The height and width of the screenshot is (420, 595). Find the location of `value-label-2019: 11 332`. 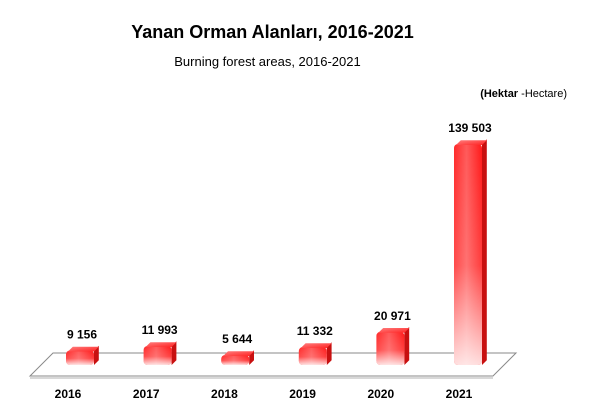

value-label-2019: 11 332 is located at coordinates (315, 331).